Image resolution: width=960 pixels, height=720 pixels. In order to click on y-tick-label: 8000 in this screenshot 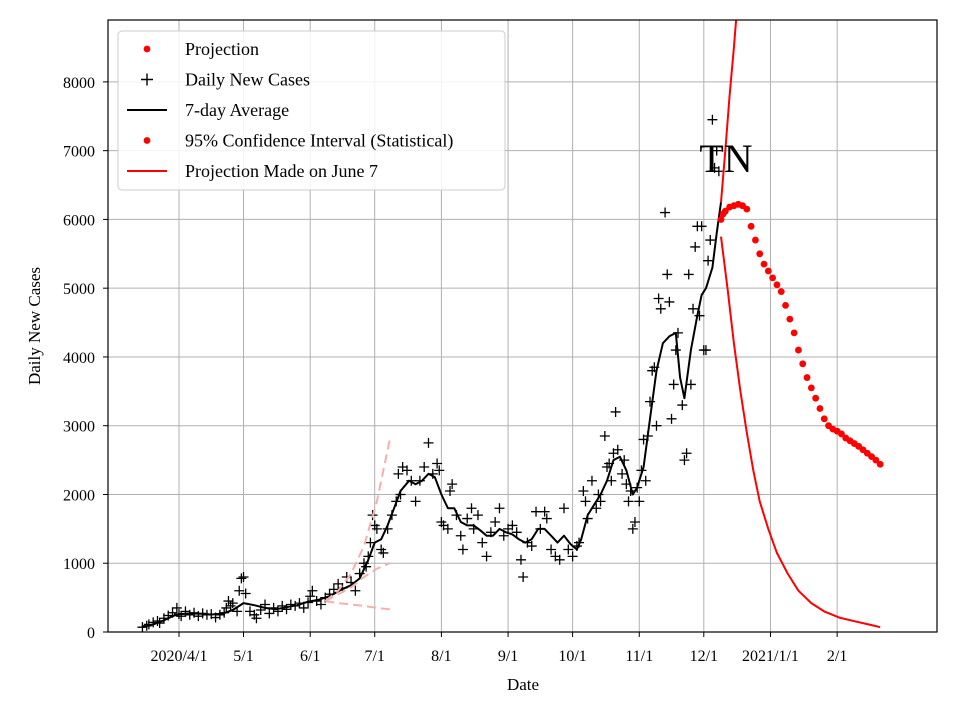, I will do `click(79, 83)`.